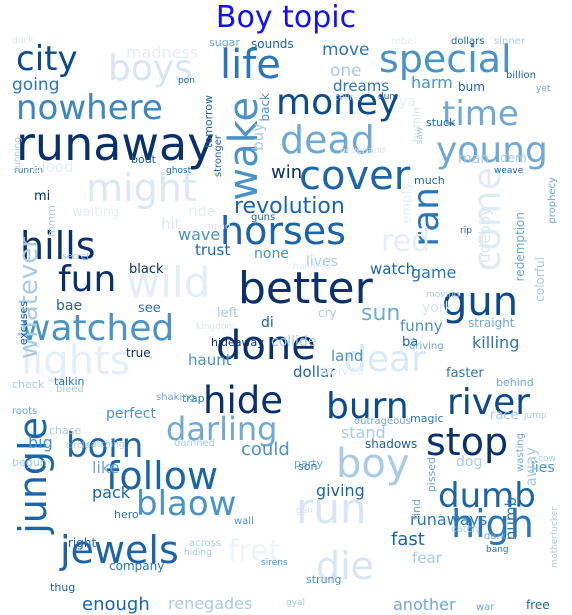 The height and width of the screenshot is (615, 572). Describe the element at coordinates (96, 212) in the screenshot. I see `word: waiting` at that location.